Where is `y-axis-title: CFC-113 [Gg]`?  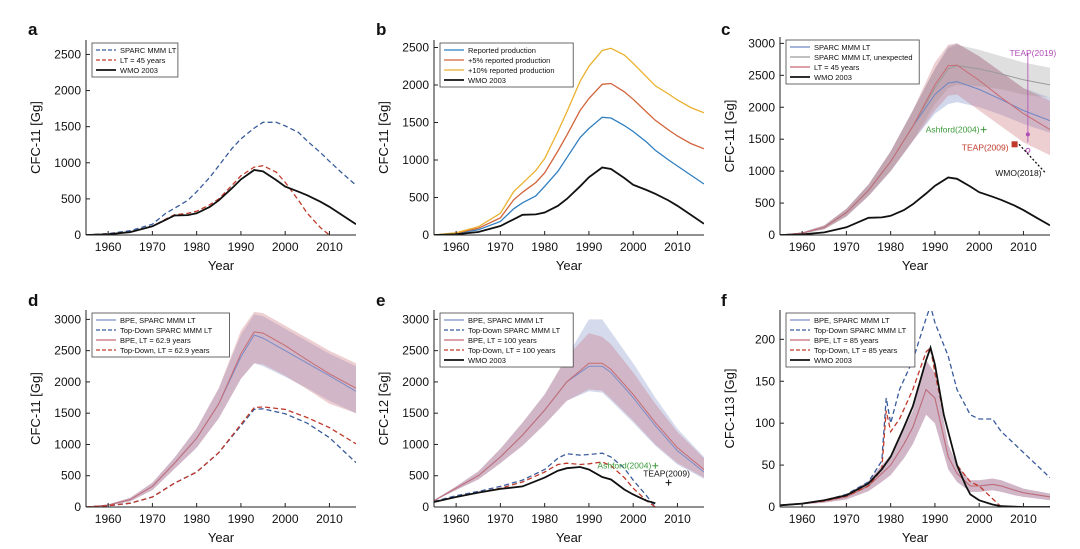
y-axis-title: CFC-113 [Gg] is located at coordinates (729, 409).